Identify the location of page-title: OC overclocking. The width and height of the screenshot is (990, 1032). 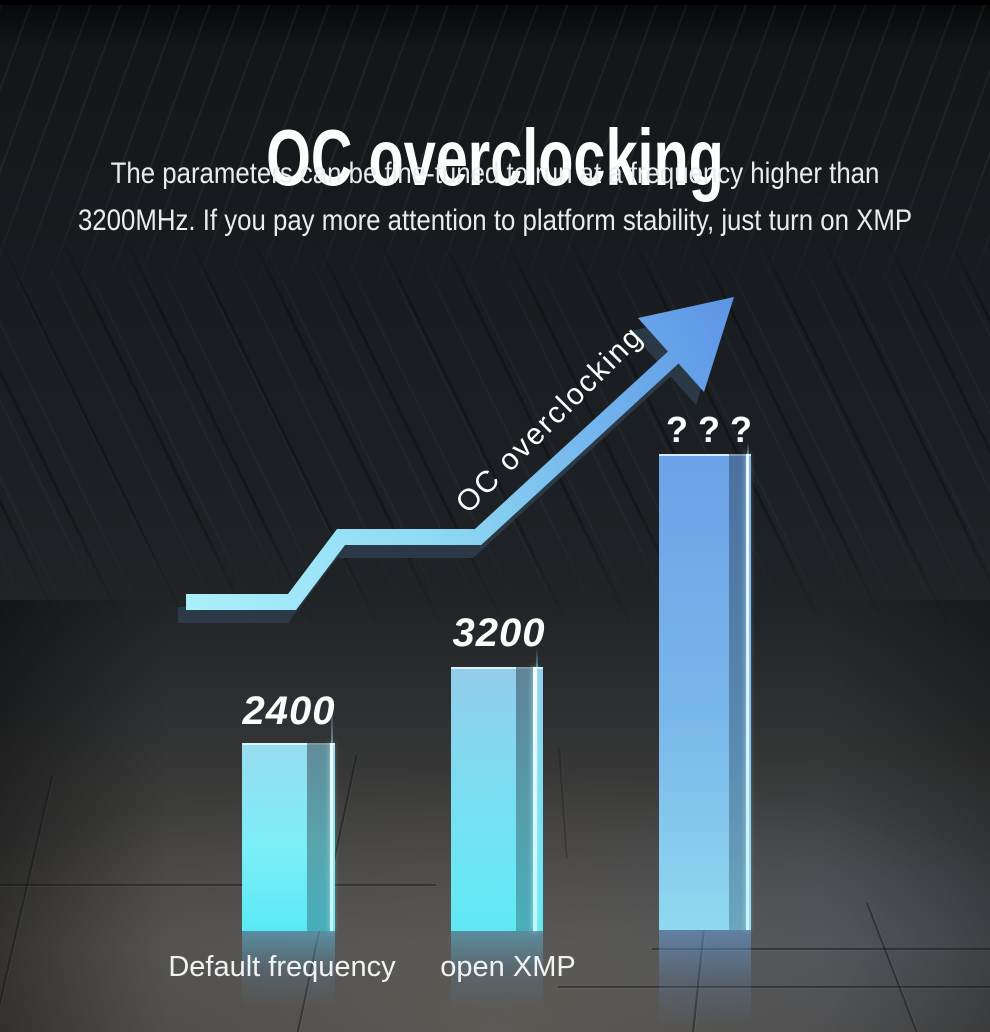
(495, 157).